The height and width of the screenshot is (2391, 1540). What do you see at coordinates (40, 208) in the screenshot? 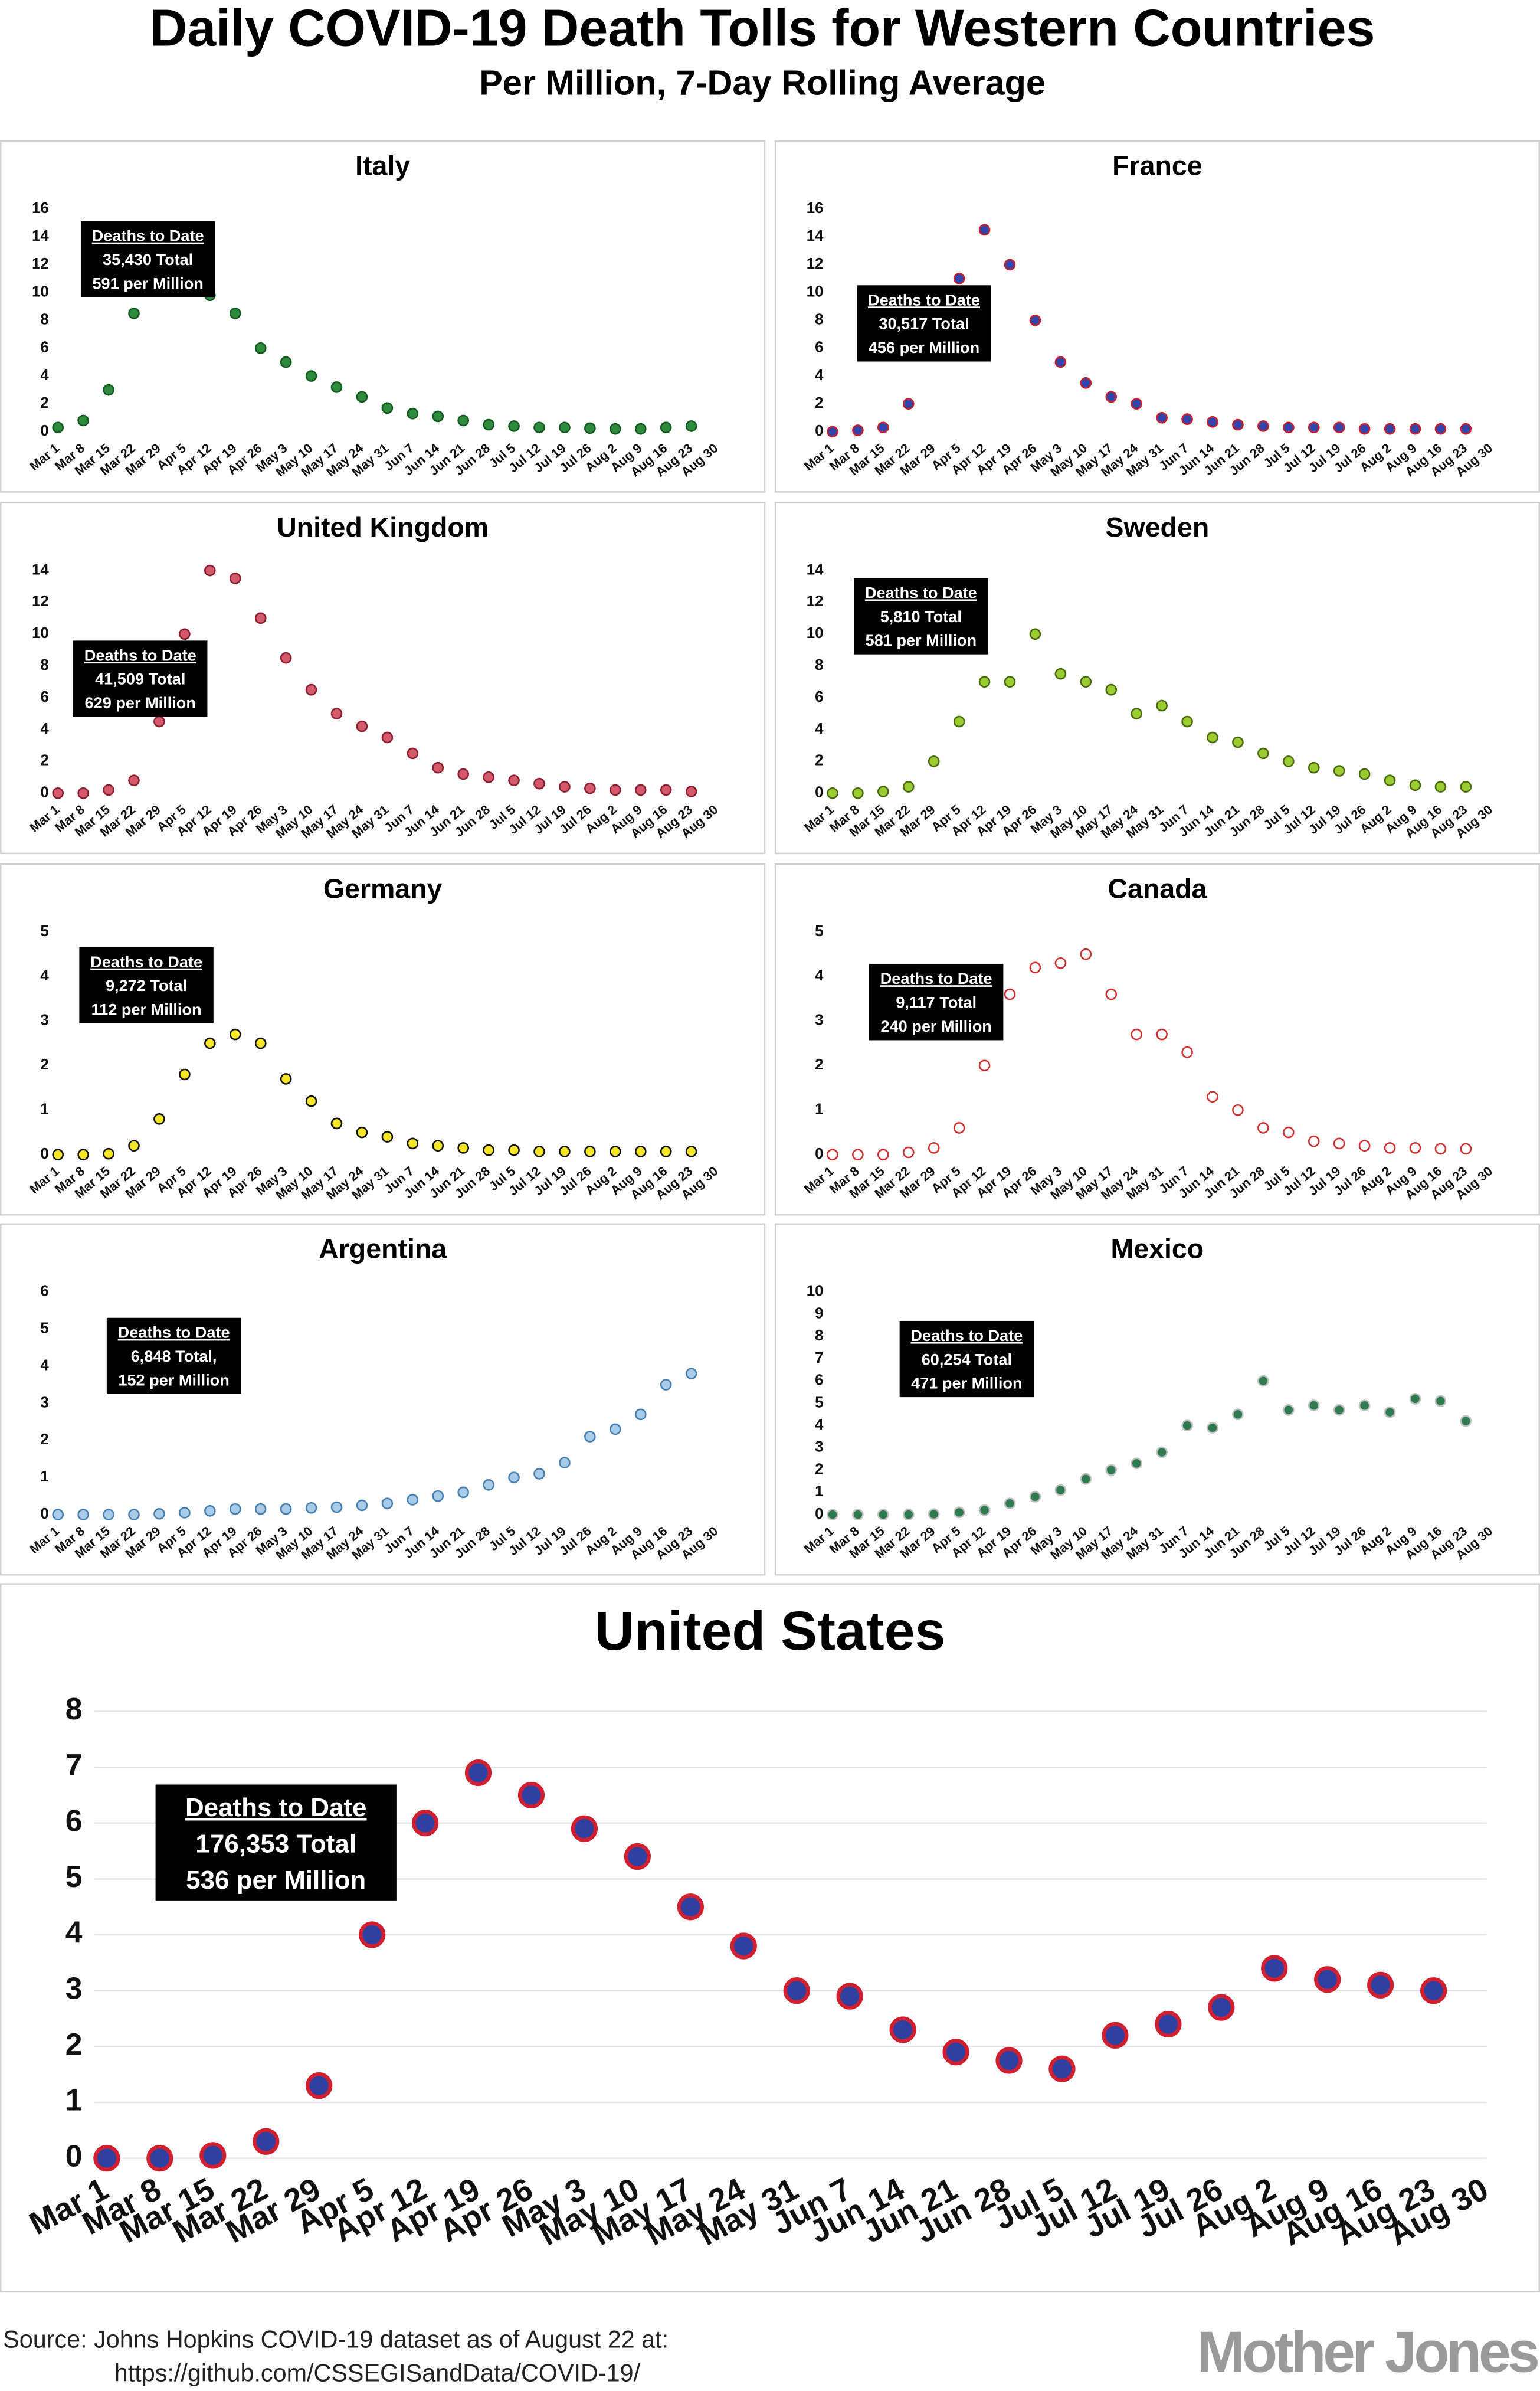
I see `y-tick-label: 16` at bounding box center [40, 208].